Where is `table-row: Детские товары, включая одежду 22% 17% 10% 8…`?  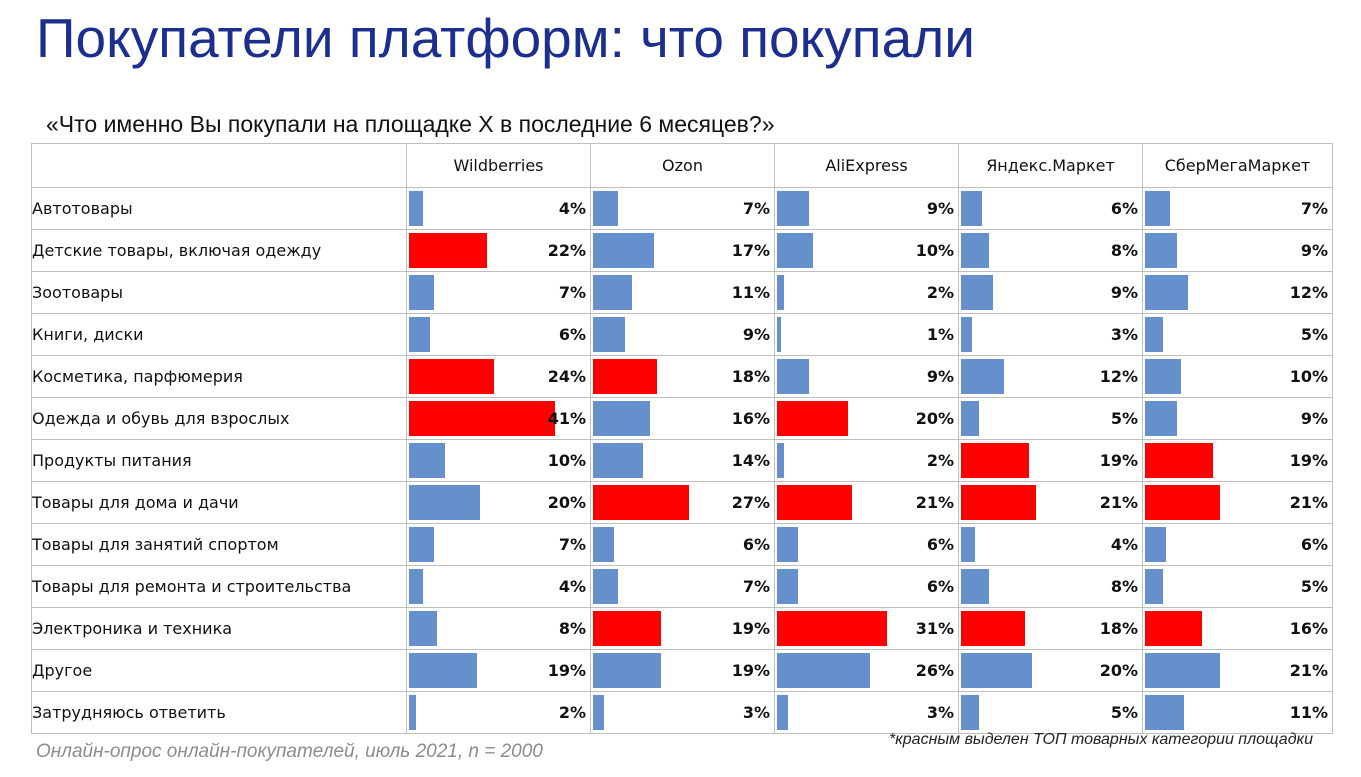
table-row: Детские товары, включая одежду 22% 17% 10% 8… is located at coordinates (682, 250).